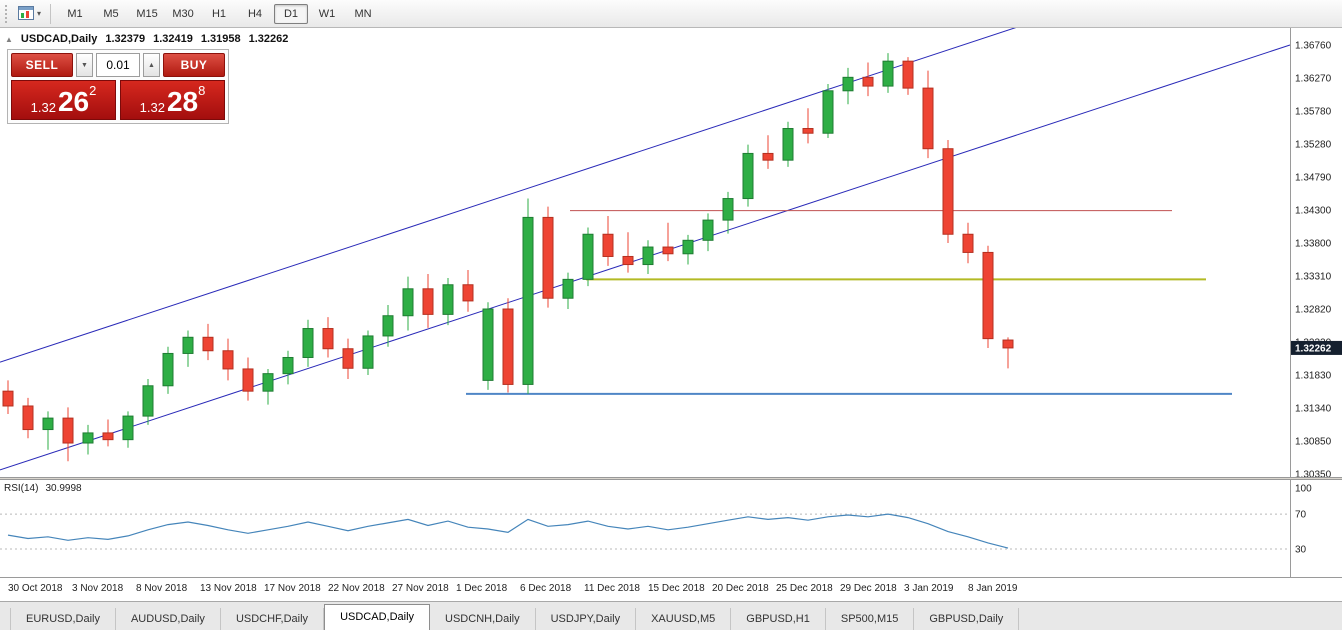 This screenshot has height=630, width=1342. What do you see at coordinates (993, 588) in the screenshot?
I see `date-label: 8 Jan 2019` at bounding box center [993, 588].